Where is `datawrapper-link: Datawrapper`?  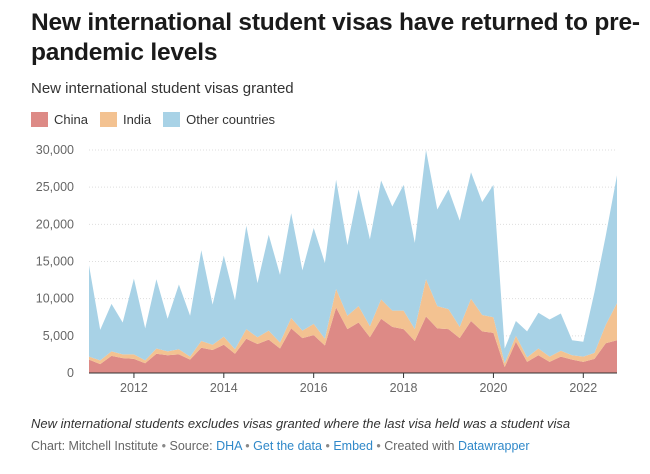 datawrapper-link: Datawrapper is located at coordinates (493, 446).